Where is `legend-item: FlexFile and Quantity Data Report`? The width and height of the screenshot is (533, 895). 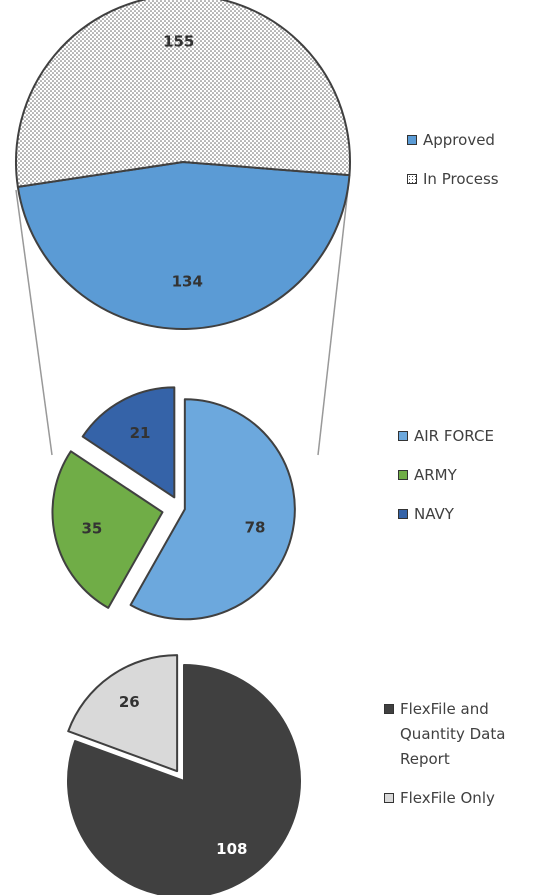 legend-item: FlexFile and Quantity Data Report is located at coordinates (454, 734).